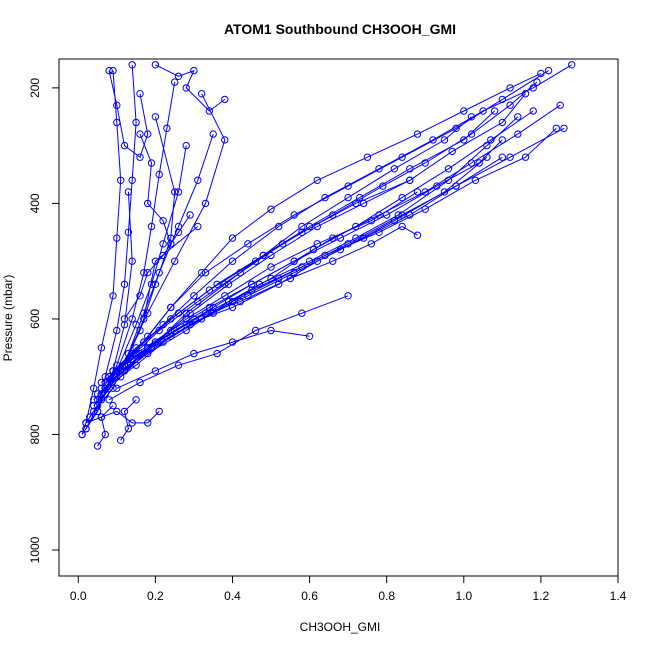 The height and width of the screenshot is (650, 650). What do you see at coordinates (35, 319) in the screenshot?
I see `y-tick-label: 600` at bounding box center [35, 319].